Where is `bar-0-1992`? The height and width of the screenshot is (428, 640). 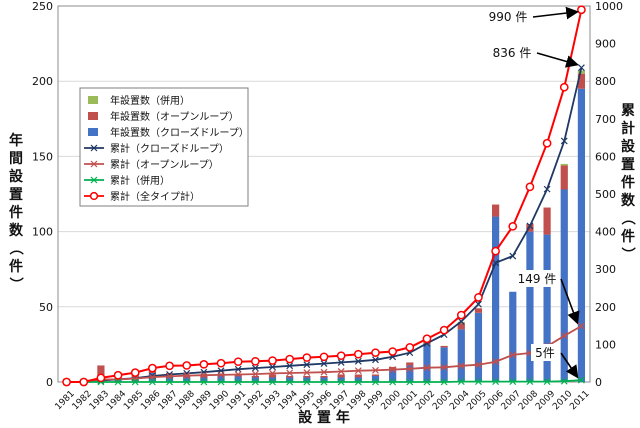 bar-0-1992 is located at coordinates (255, 379).